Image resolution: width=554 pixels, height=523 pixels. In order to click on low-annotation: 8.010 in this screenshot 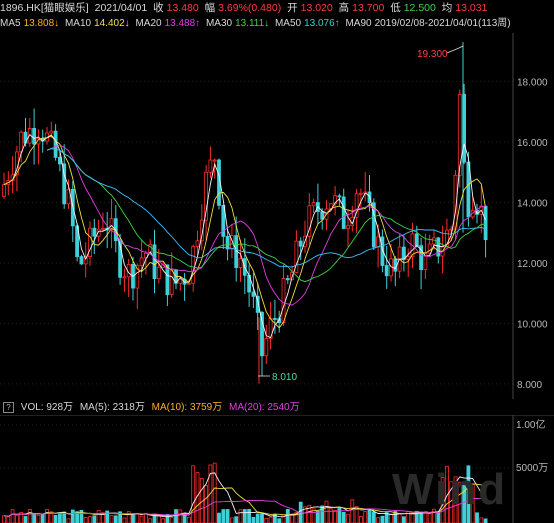, I will do `click(277, 377)`.